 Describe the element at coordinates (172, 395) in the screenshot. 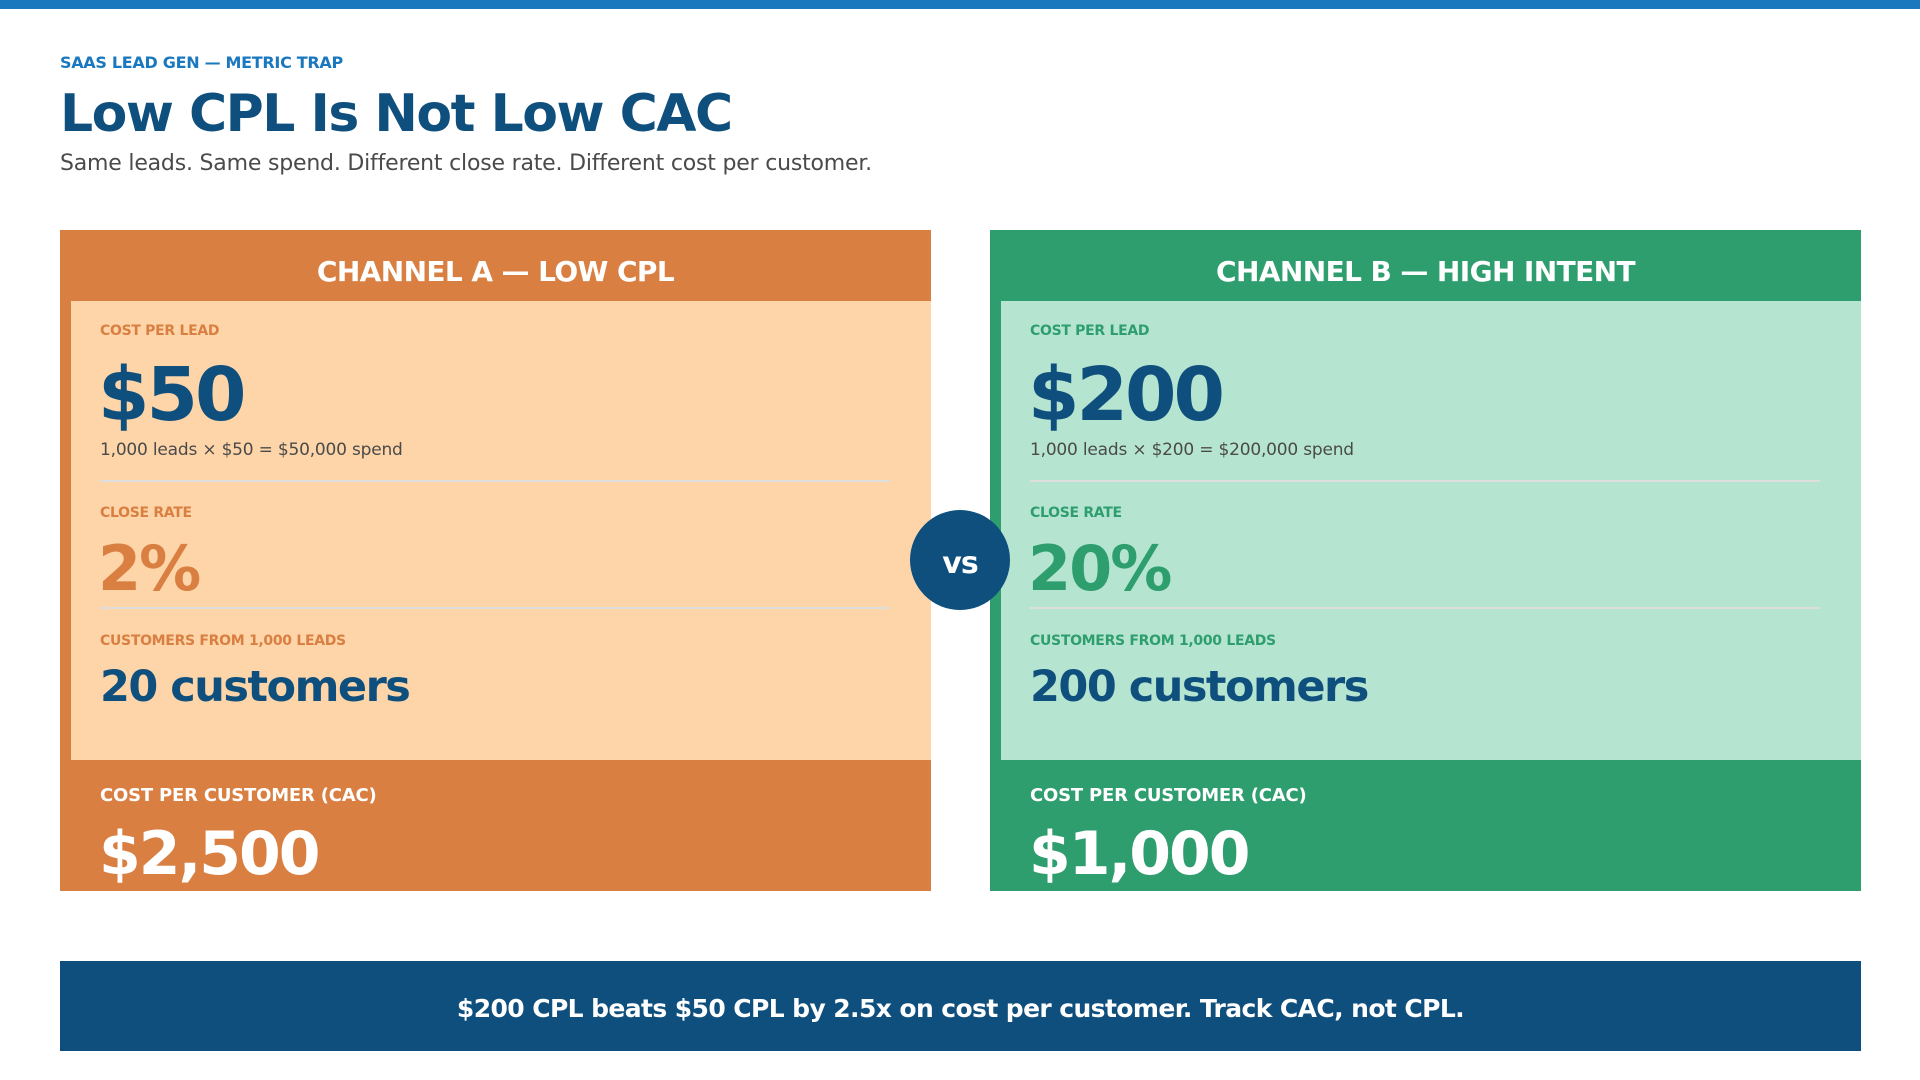

I see `cpl-value: $50` at that location.